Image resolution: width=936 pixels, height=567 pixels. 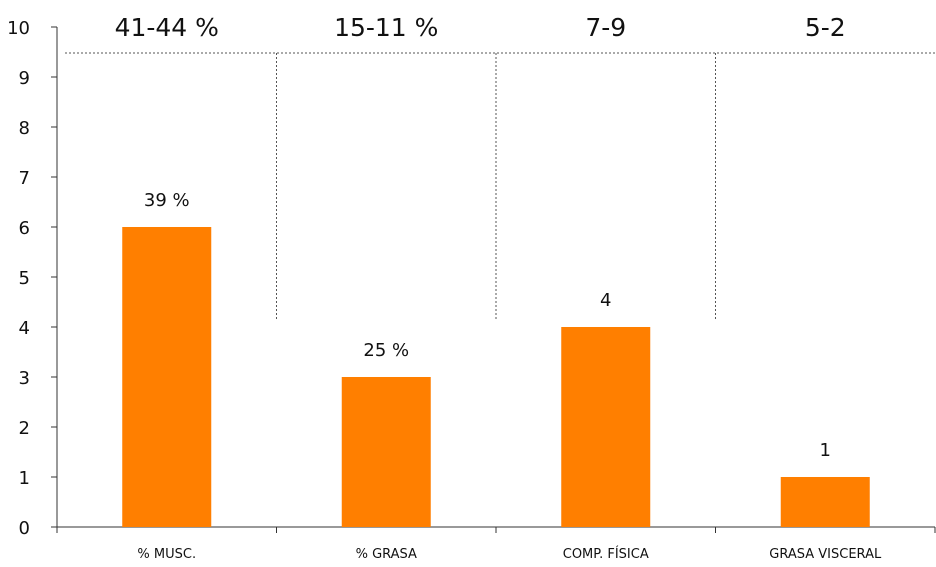 What do you see at coordinates (509, 554) in the screenshot?
I see `category-labels: % MUSC. % GRASA COMP. FÍSICA GRASA VISCERAL` at bounding box center [509, 554].